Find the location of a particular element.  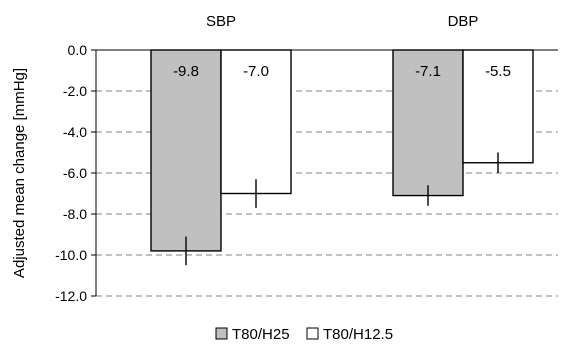

category-label-dbp: DBP is located at coordinates (463, 21).